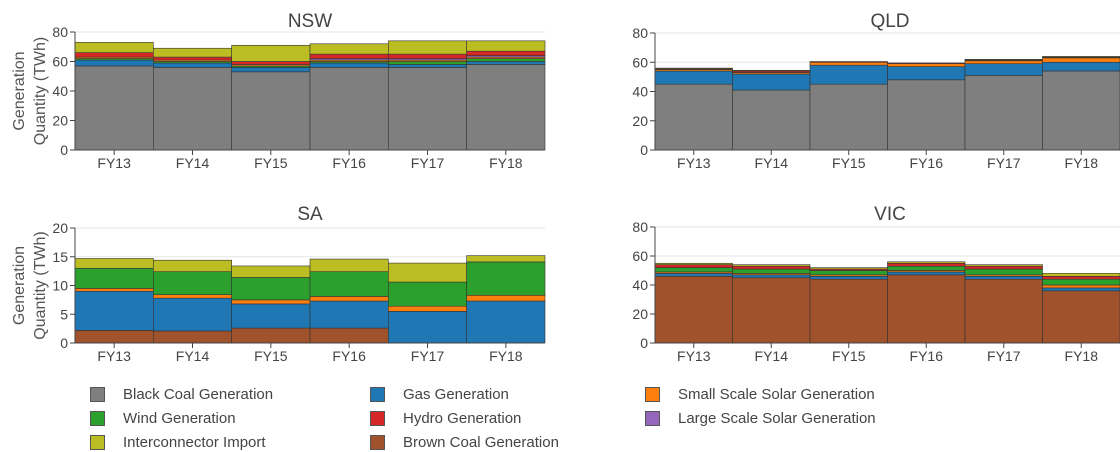 The height and width of the screenshot is (452, 1120). Describe the element at coordinates (271, 69) in the screenshot. I see `bar-segment-nsw-fy15-gas-generation` at that location.